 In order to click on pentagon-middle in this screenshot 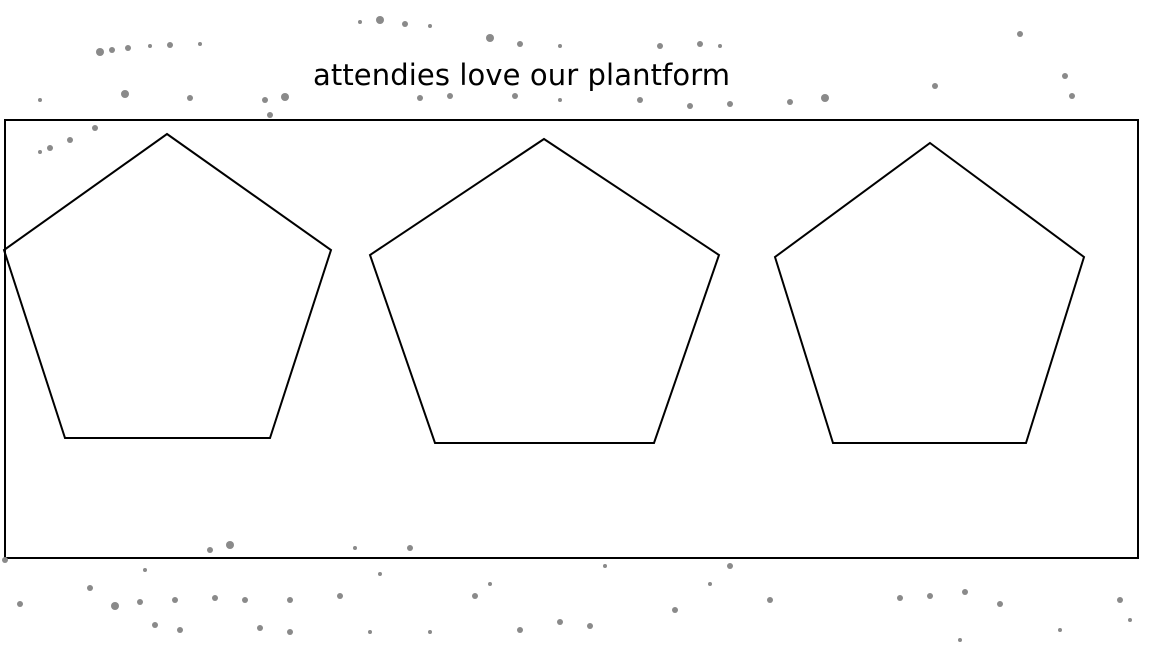, I will do `click(544, 290)`.